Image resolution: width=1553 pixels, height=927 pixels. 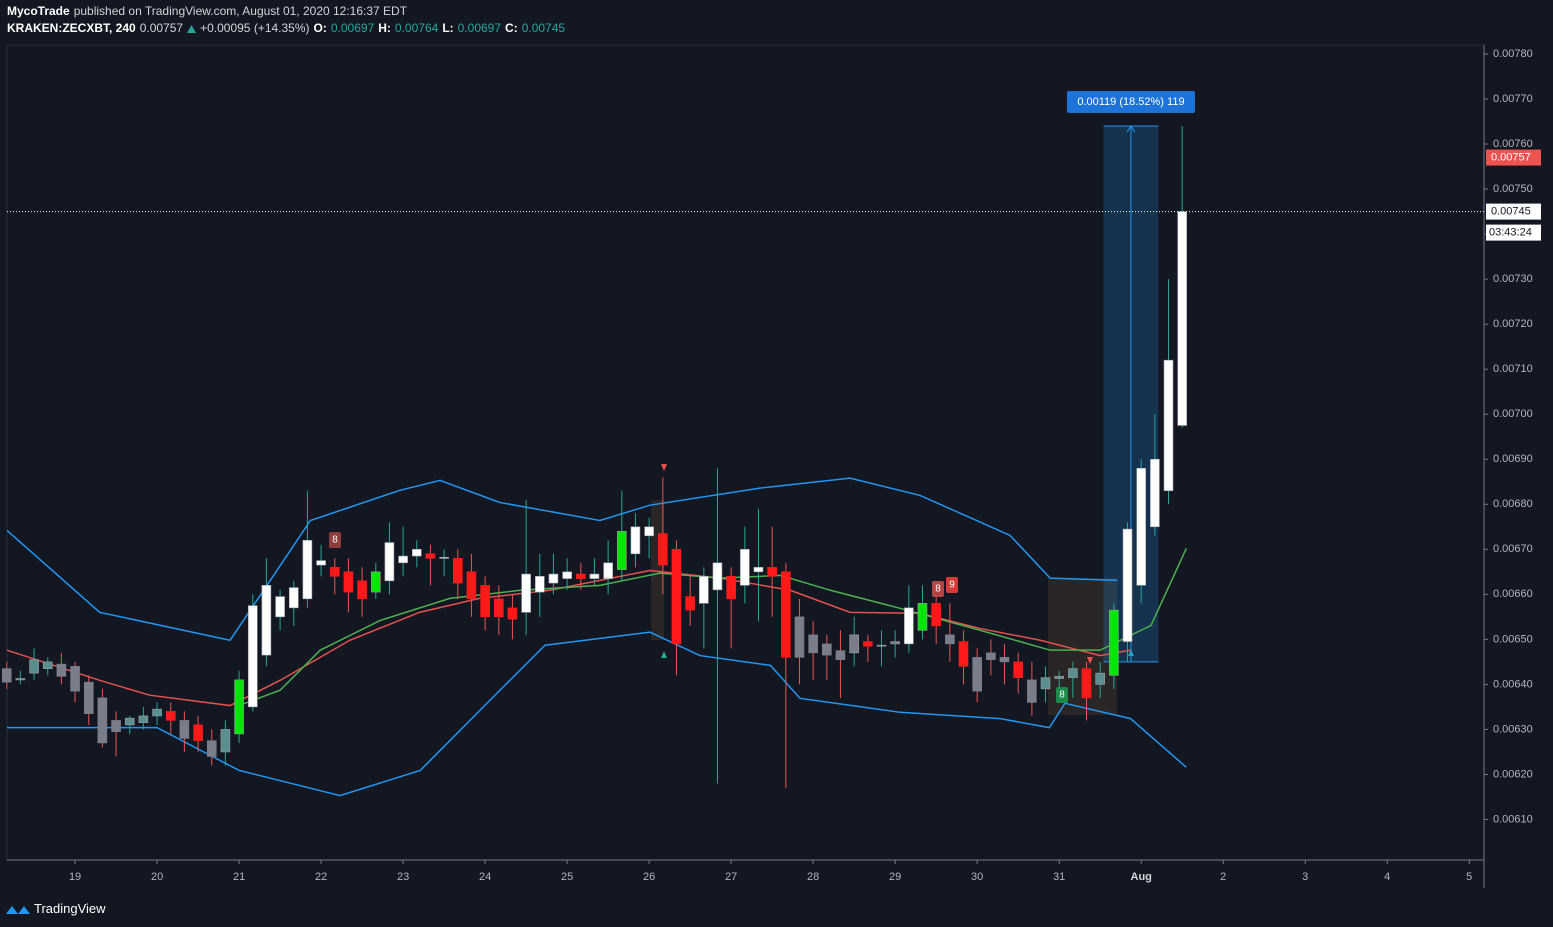 I want to click on x-tick-label: 26, so click(x=649, y=877).